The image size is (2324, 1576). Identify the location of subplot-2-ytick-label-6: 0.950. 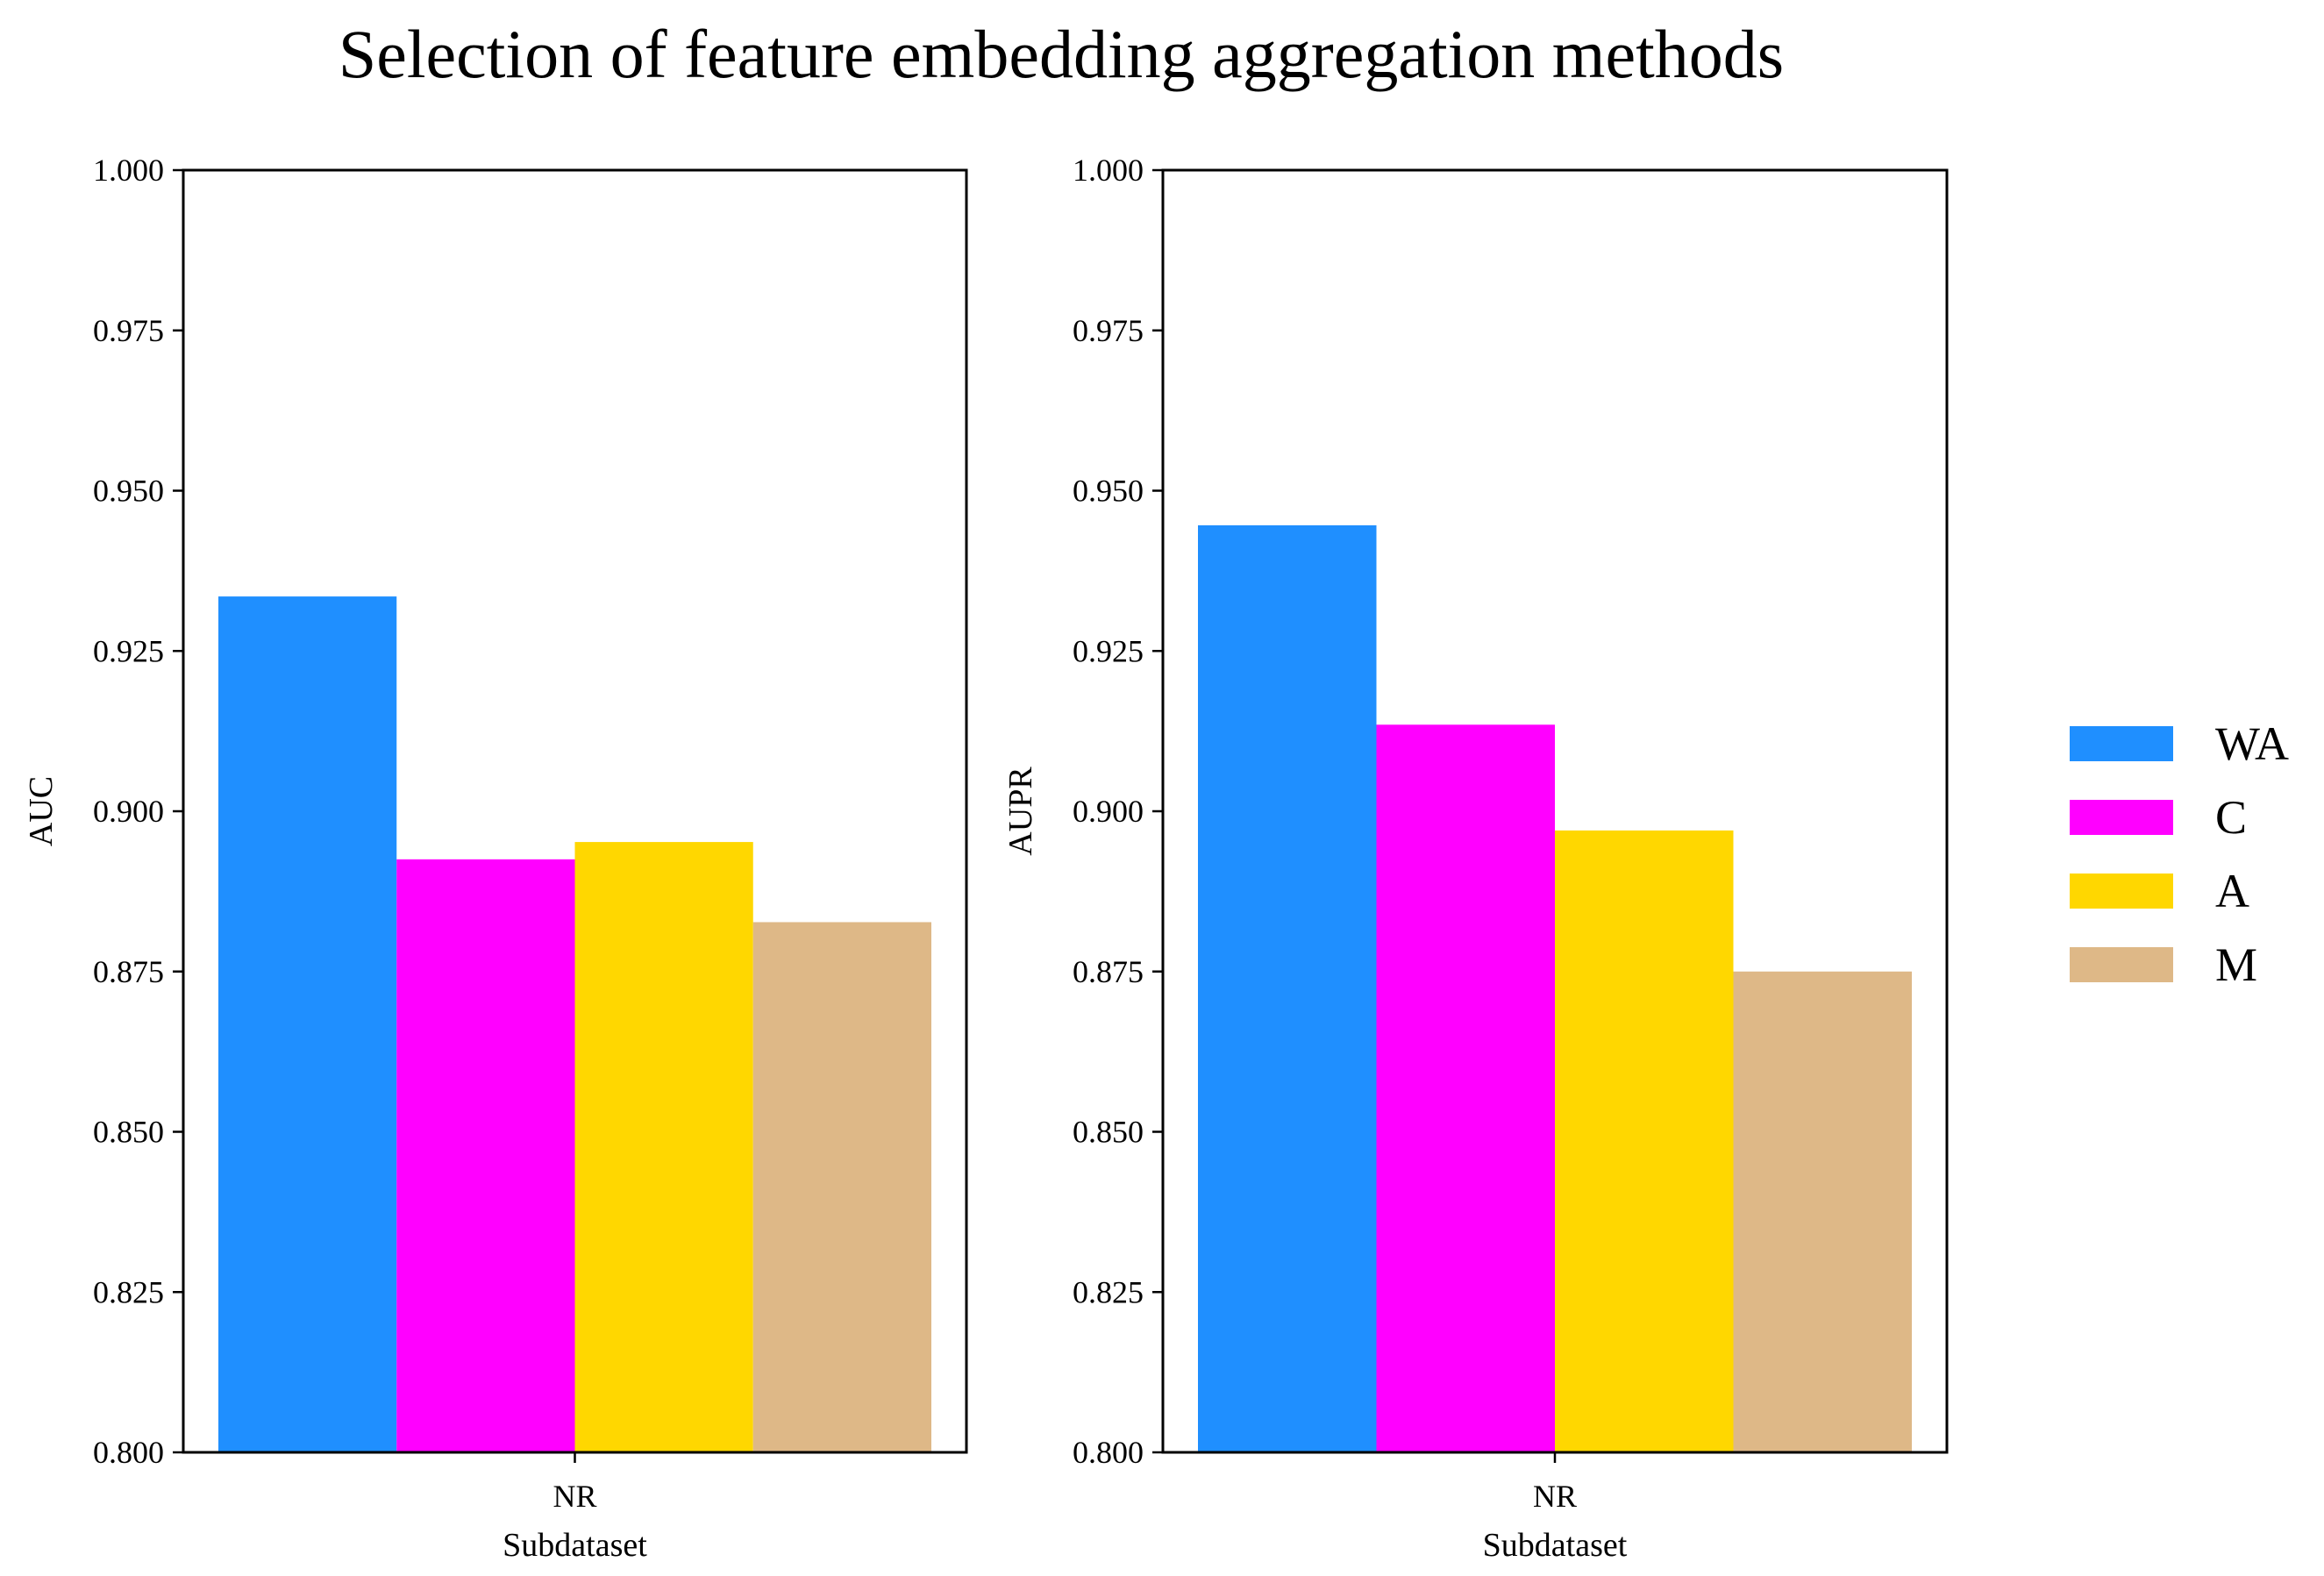
(1108, 491).